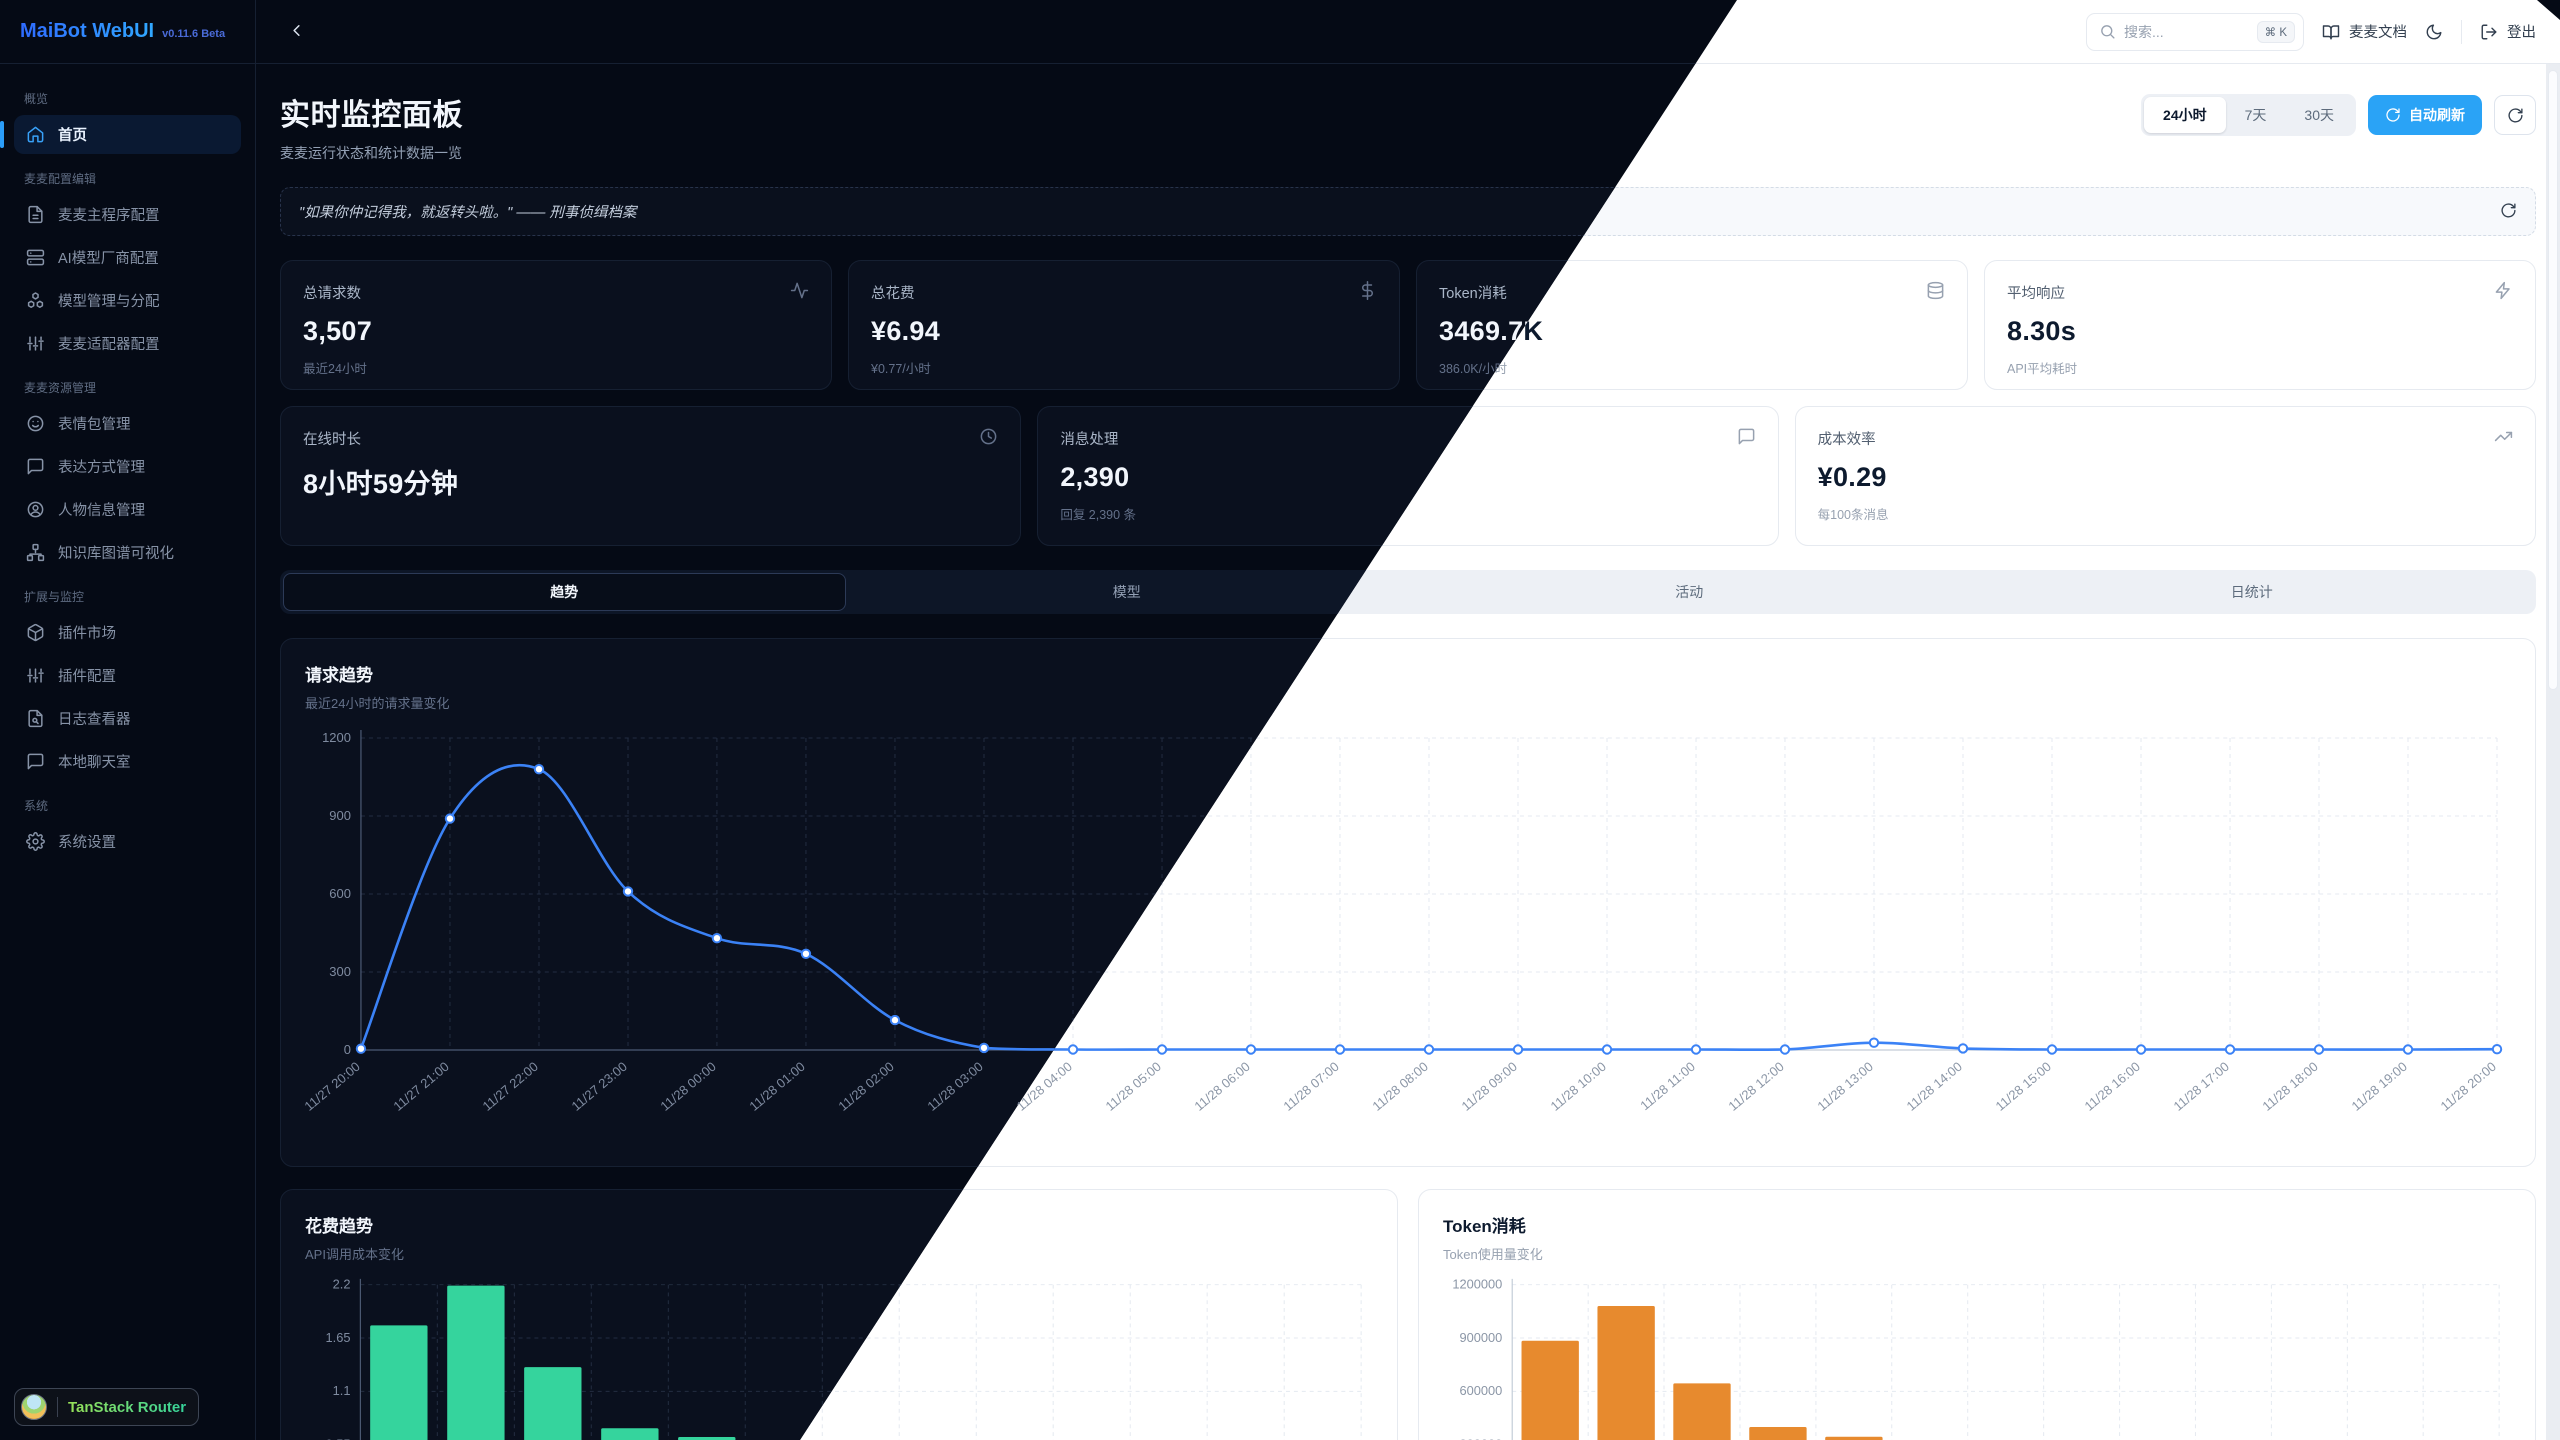 Image resolution: width=2560 pixels, height=1440 pixels. I want to click on svg-text: 11/28 01:00, so click(776, 1086).